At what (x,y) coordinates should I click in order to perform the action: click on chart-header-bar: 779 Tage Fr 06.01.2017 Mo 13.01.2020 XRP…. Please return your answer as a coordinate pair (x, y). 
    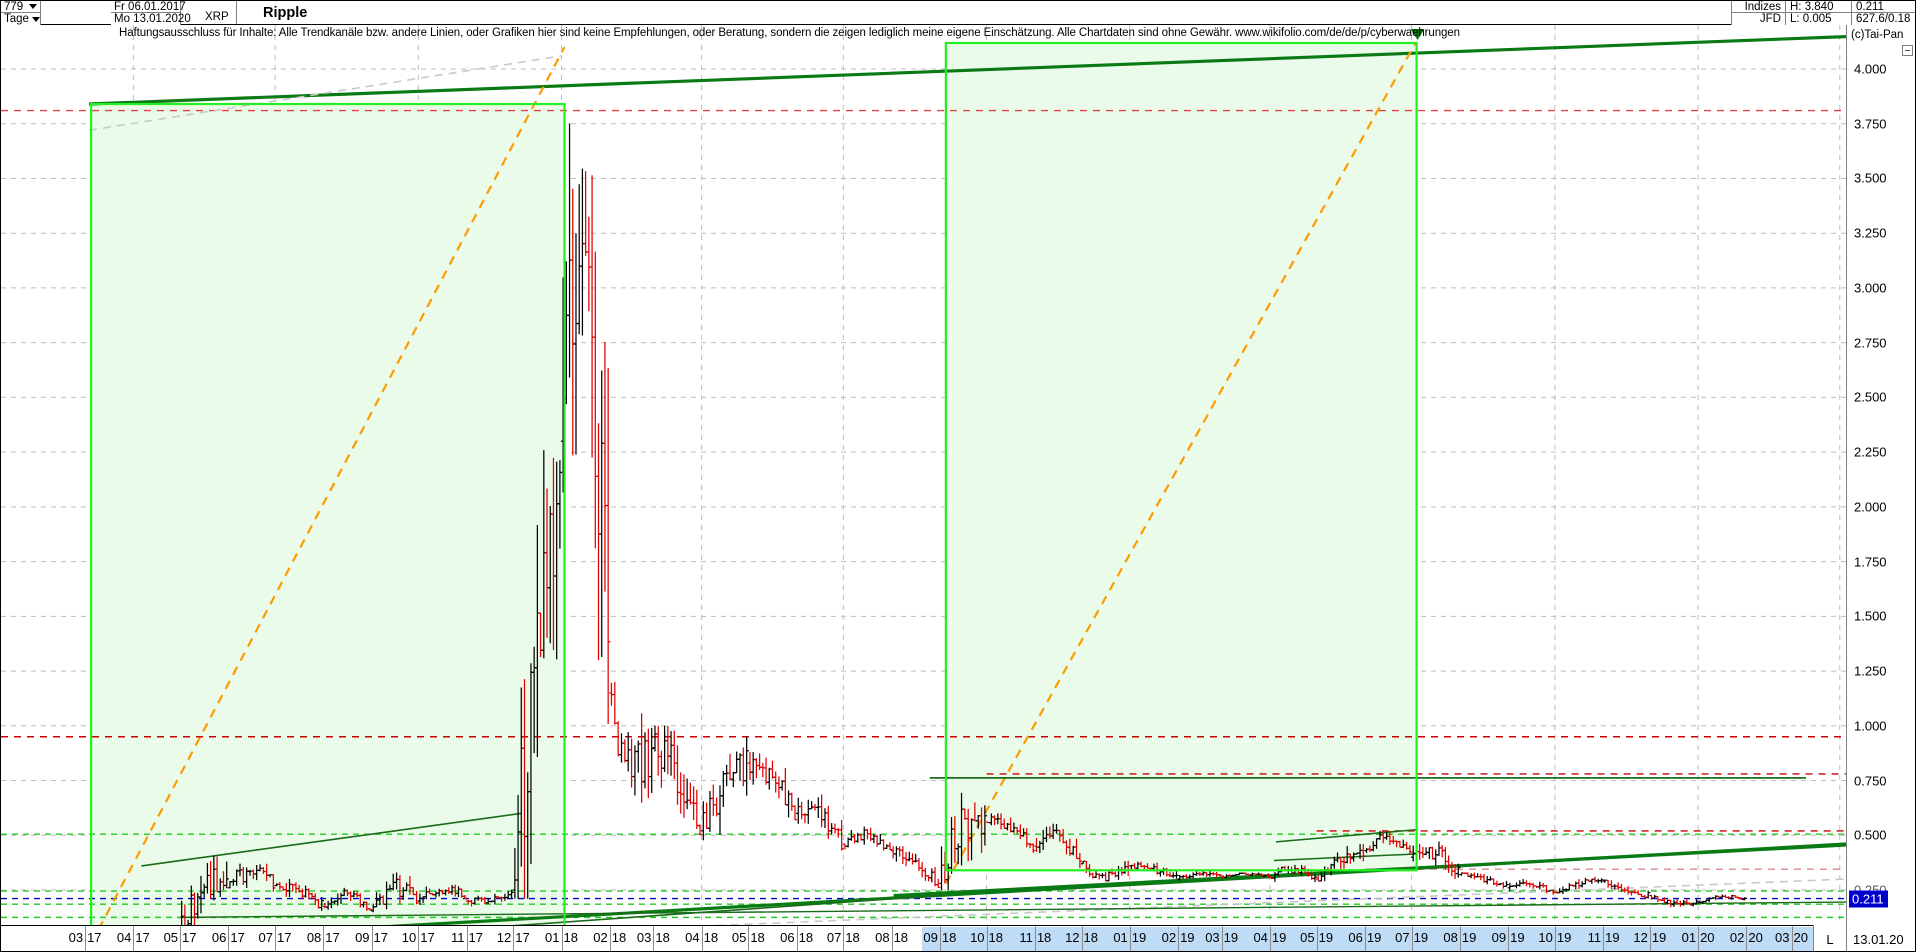
    Looking at the image, I should click on (958, 13).